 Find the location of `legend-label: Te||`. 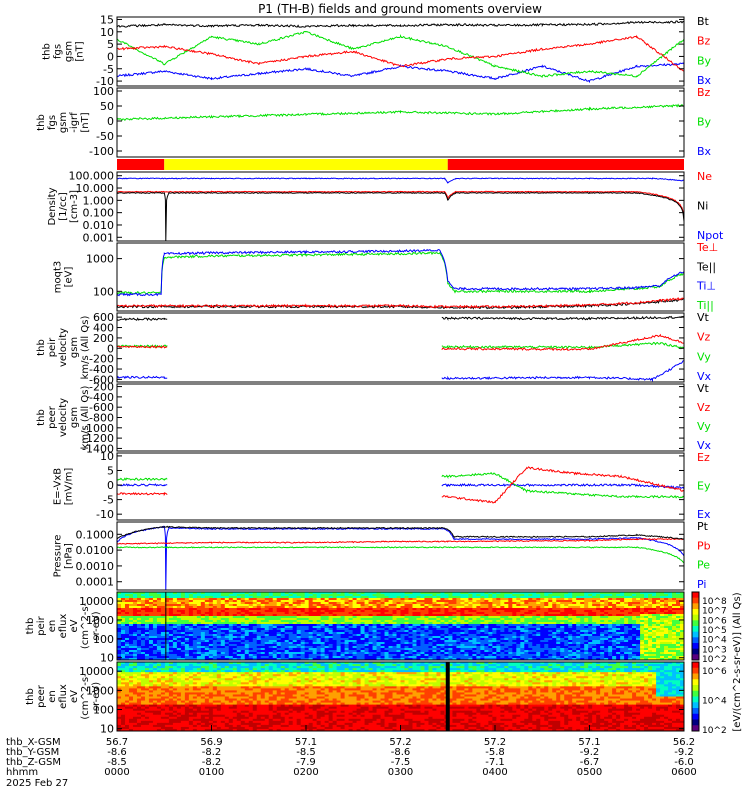

legend-label: Te|| is located at coordinates (706, 266).